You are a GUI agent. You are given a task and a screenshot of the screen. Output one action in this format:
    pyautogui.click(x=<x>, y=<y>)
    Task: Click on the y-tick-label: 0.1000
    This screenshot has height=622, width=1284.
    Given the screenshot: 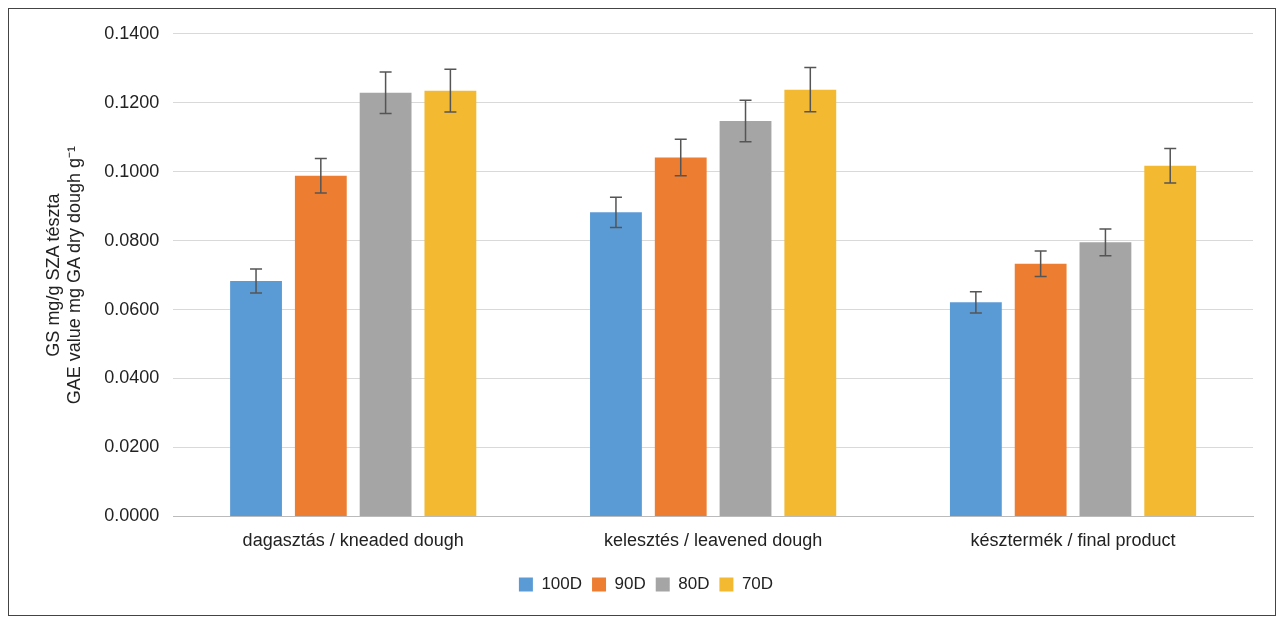 What is the action you would take?
    pyautogui.click(x=132, y=170)
    